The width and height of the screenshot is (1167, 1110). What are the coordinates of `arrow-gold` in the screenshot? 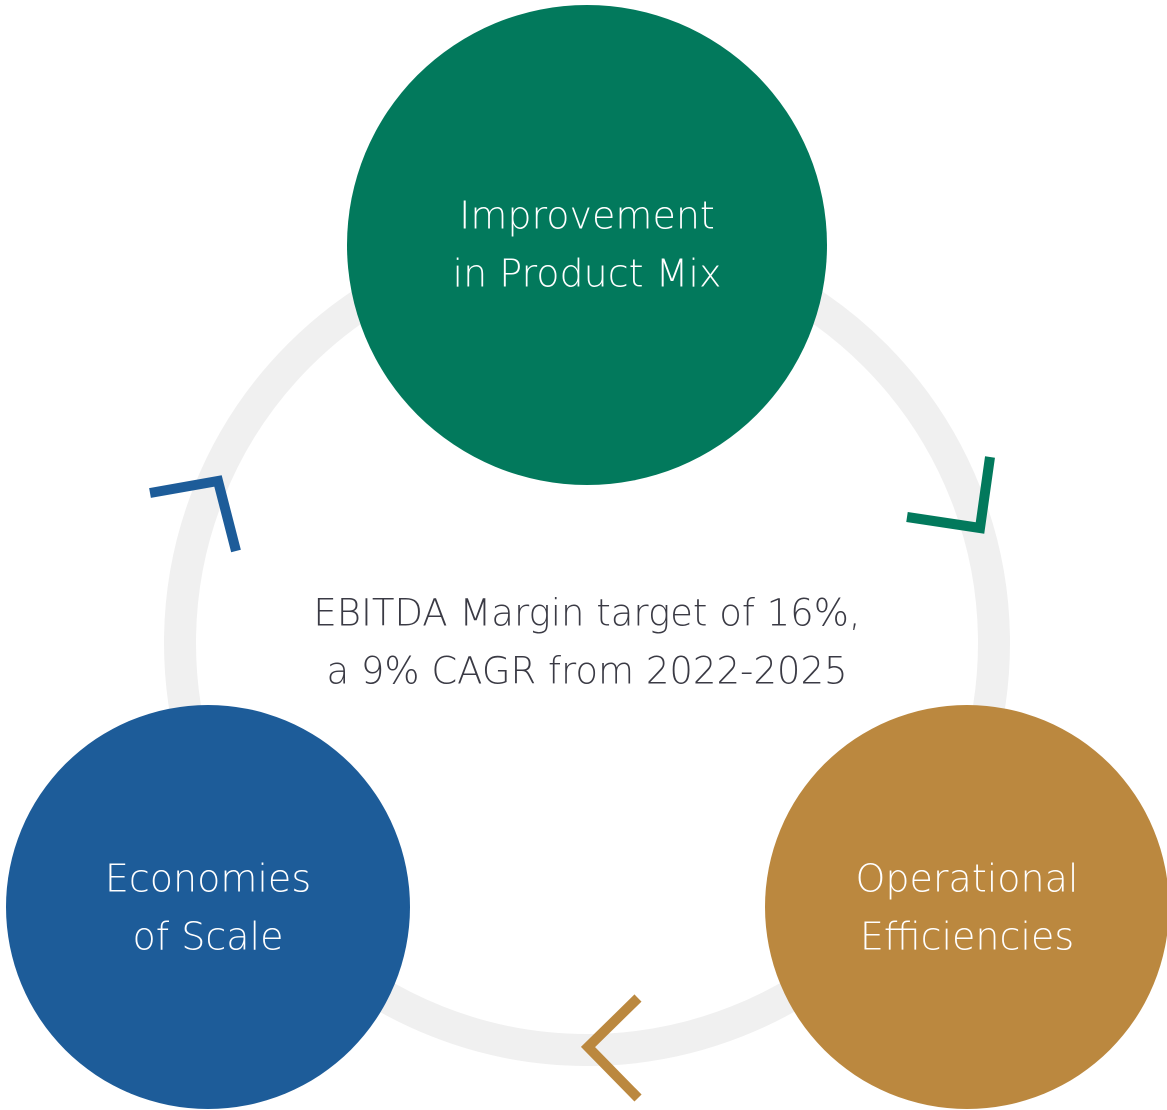 It's located at (611, 1048).